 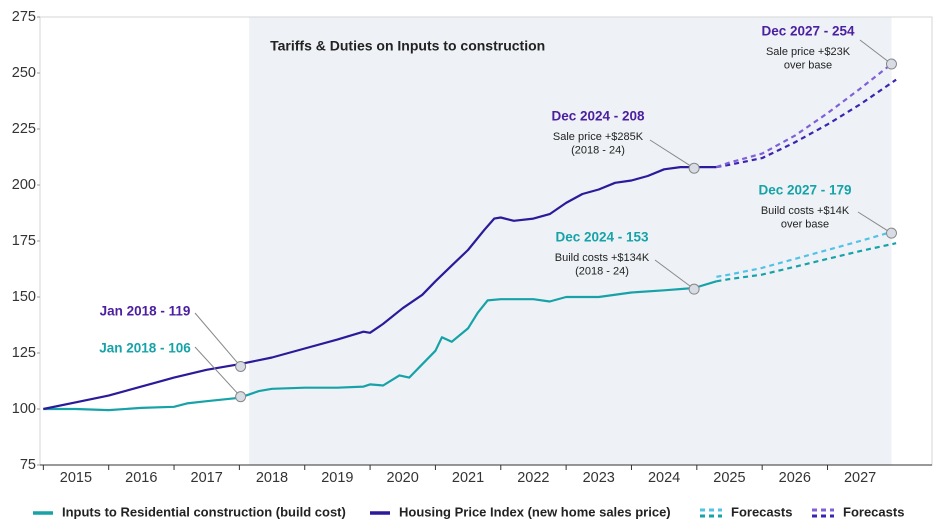 I want to click on annotation-title: Dec 2024 - 153, so click(x=602, y=237).